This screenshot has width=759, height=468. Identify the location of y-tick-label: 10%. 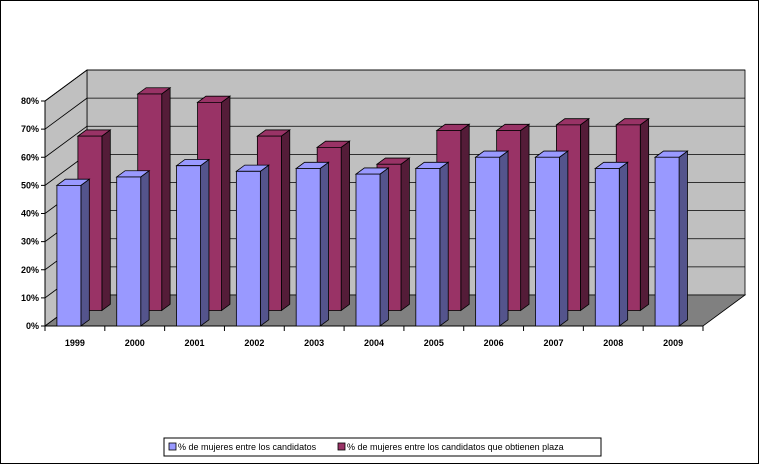
(30, 298).